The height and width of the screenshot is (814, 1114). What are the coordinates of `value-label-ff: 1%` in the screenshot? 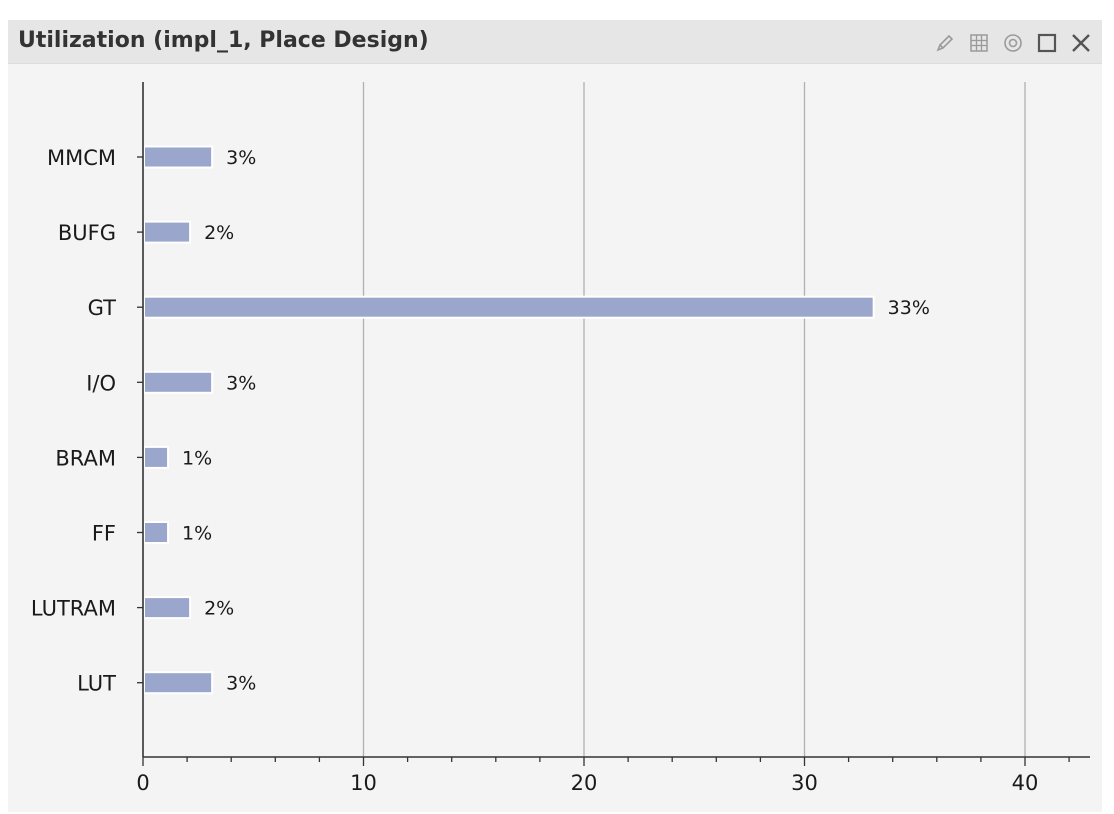 It's located at (197, 534).